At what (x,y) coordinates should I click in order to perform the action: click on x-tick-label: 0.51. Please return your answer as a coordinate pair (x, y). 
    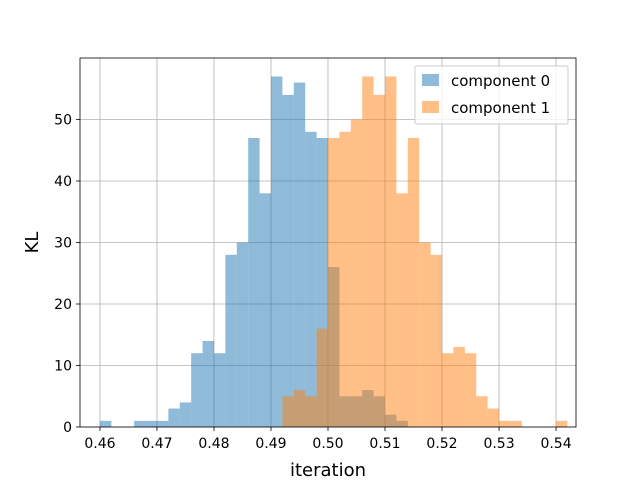
    Looking at the image, I should click on (384, 444).